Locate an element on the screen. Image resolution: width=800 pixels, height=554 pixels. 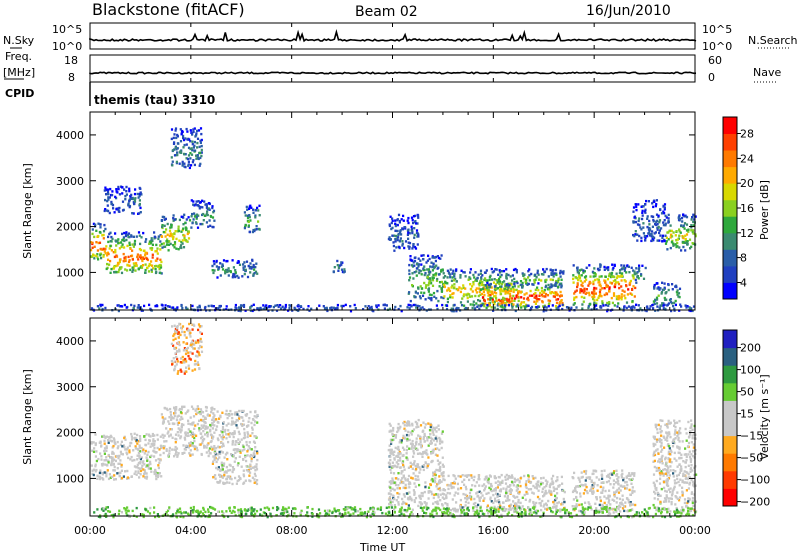
cpid-label: CPID is located at coordinates (19, 93).